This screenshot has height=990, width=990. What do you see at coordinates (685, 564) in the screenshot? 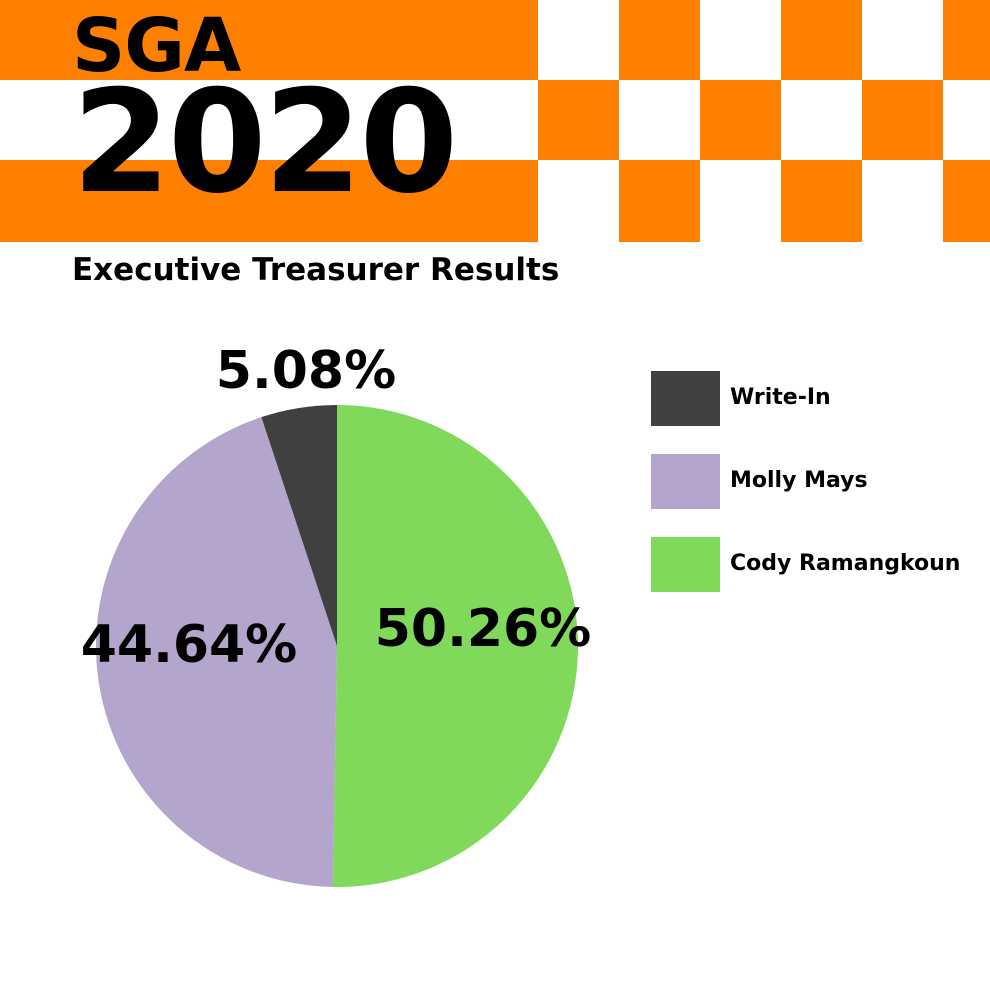
I see `legend-swatch-cody-ramangkoun` at bounding box center [685, 564].